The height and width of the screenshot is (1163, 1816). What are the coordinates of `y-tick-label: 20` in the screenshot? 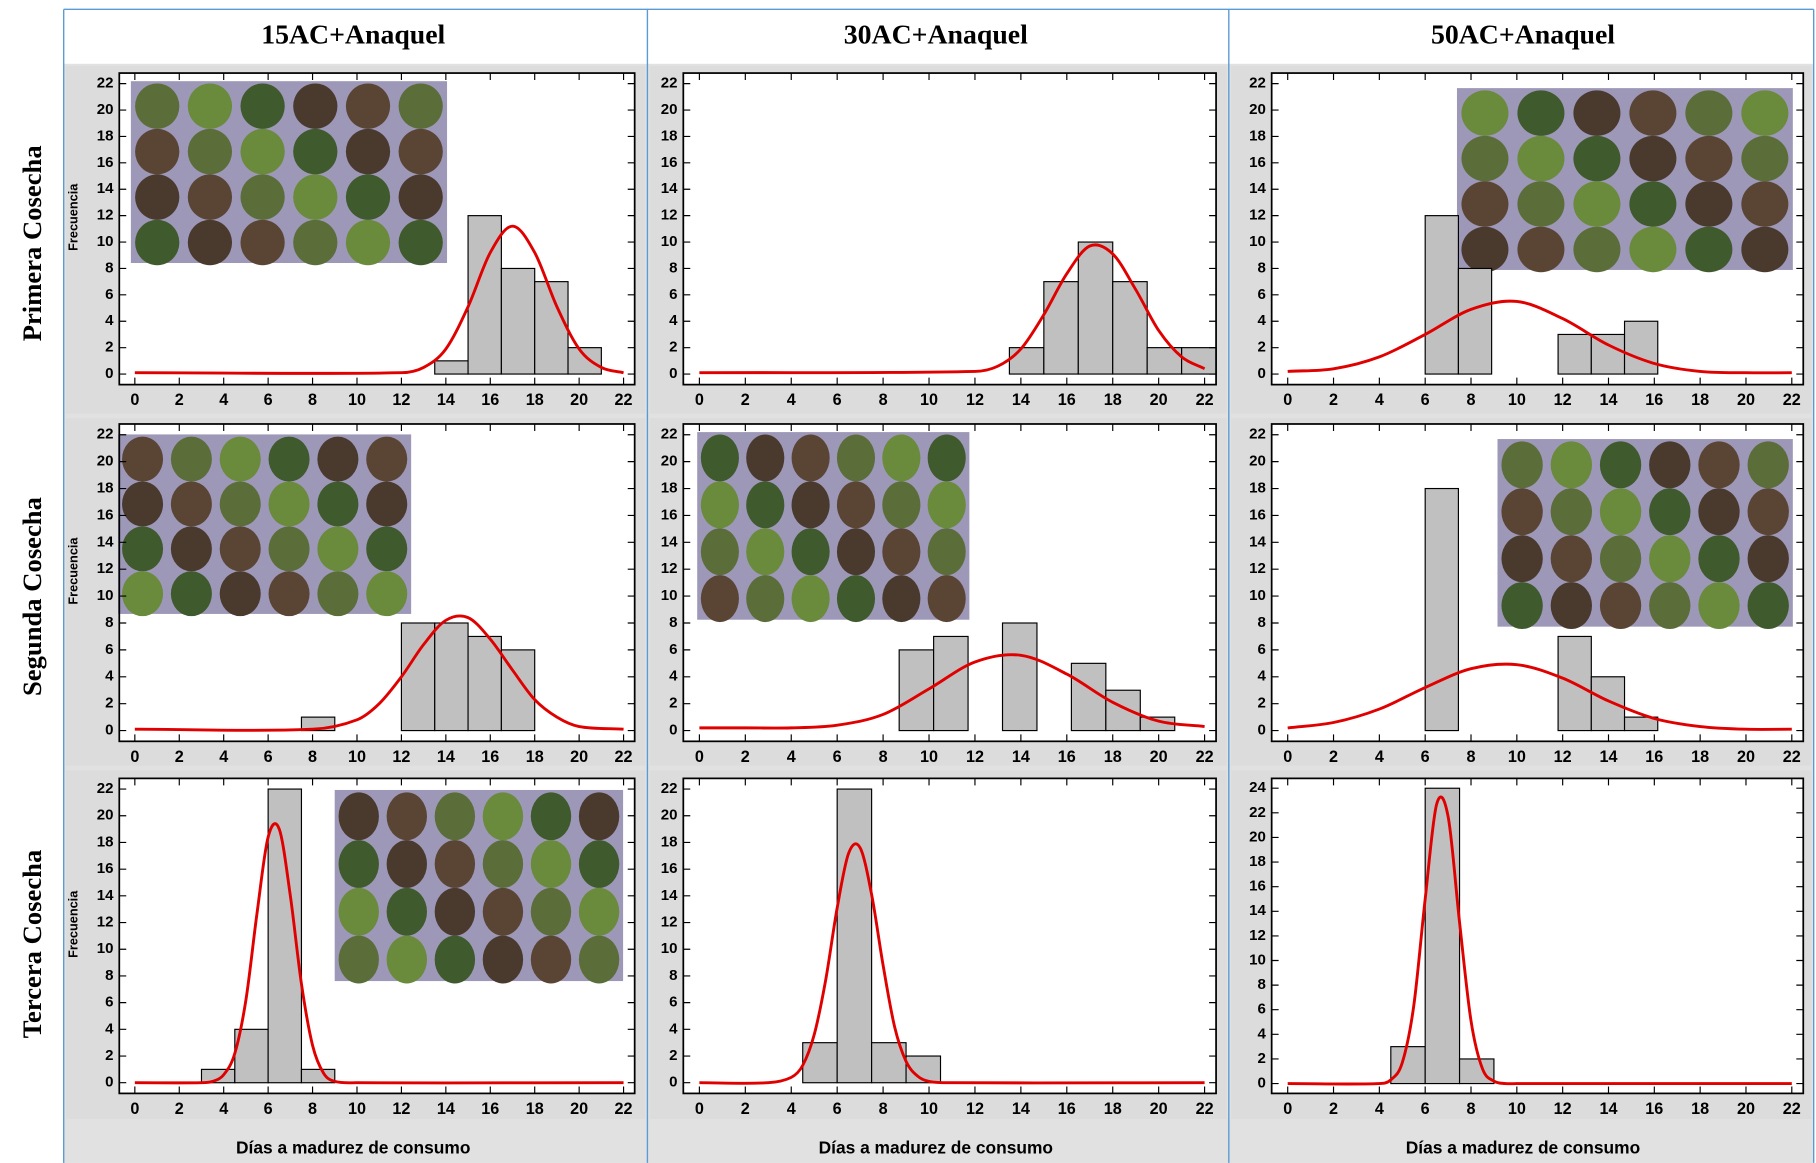 It's located at (1257, 109).